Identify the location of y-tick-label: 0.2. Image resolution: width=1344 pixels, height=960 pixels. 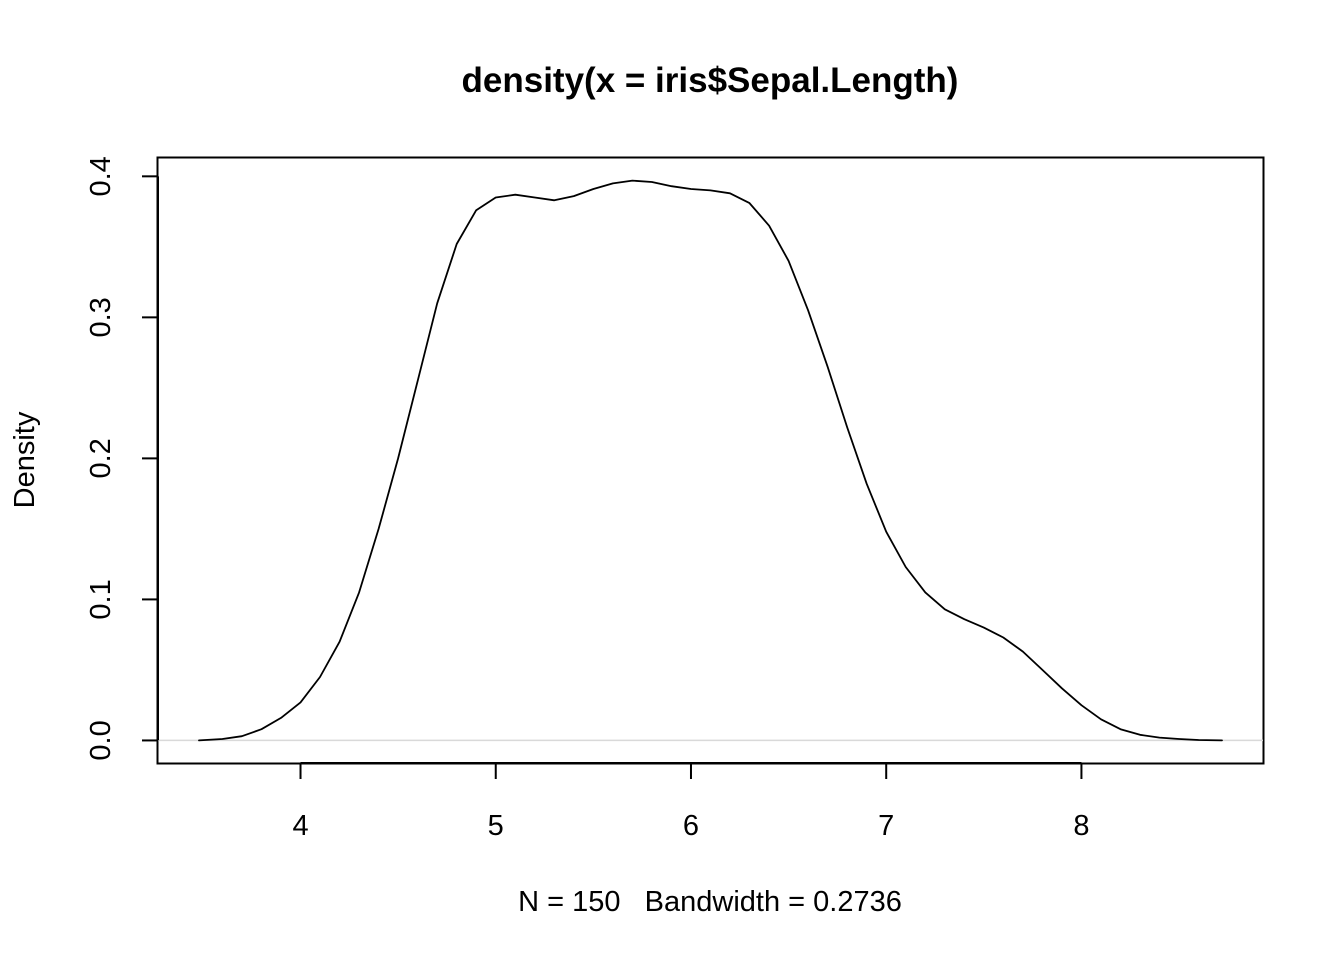
(101, 458).